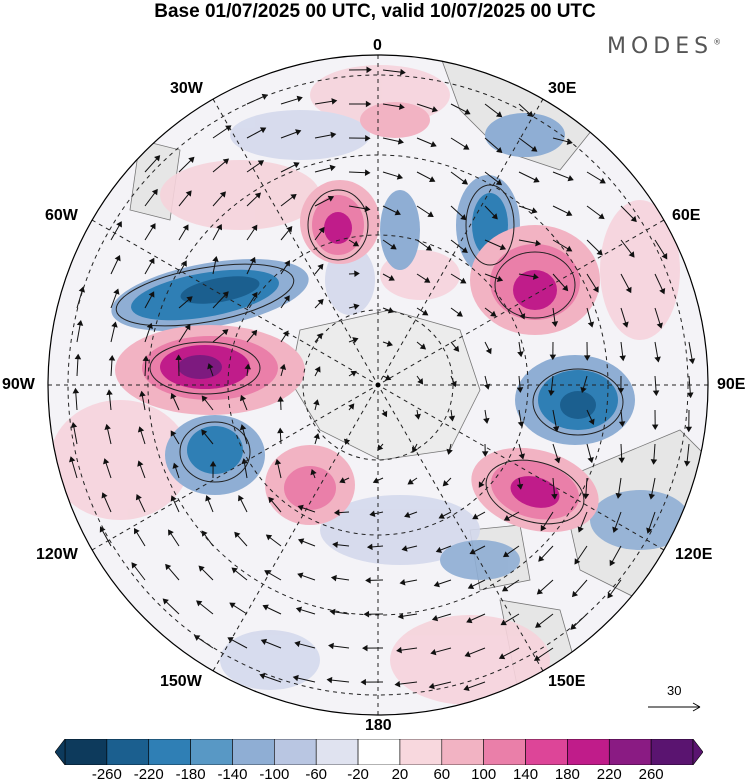 The height and width of the screenshot is (783, 750). I want to click on lon-label-180: 180, so click(378, 725).